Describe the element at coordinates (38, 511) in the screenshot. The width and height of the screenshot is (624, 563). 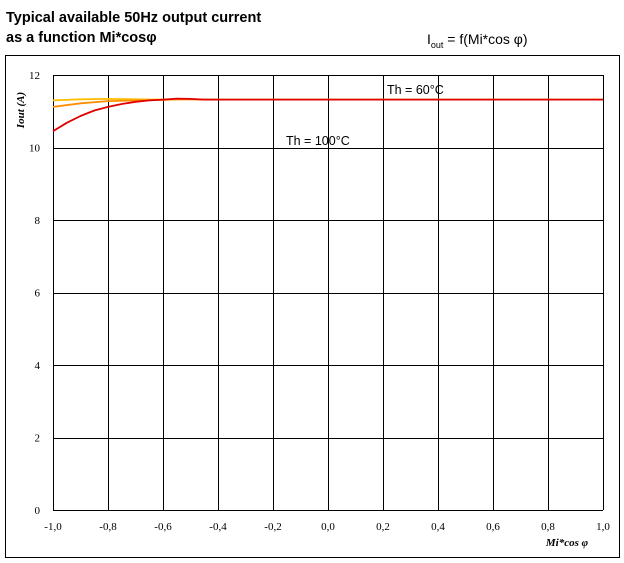
I see `y-tick-label: 0` at that location.